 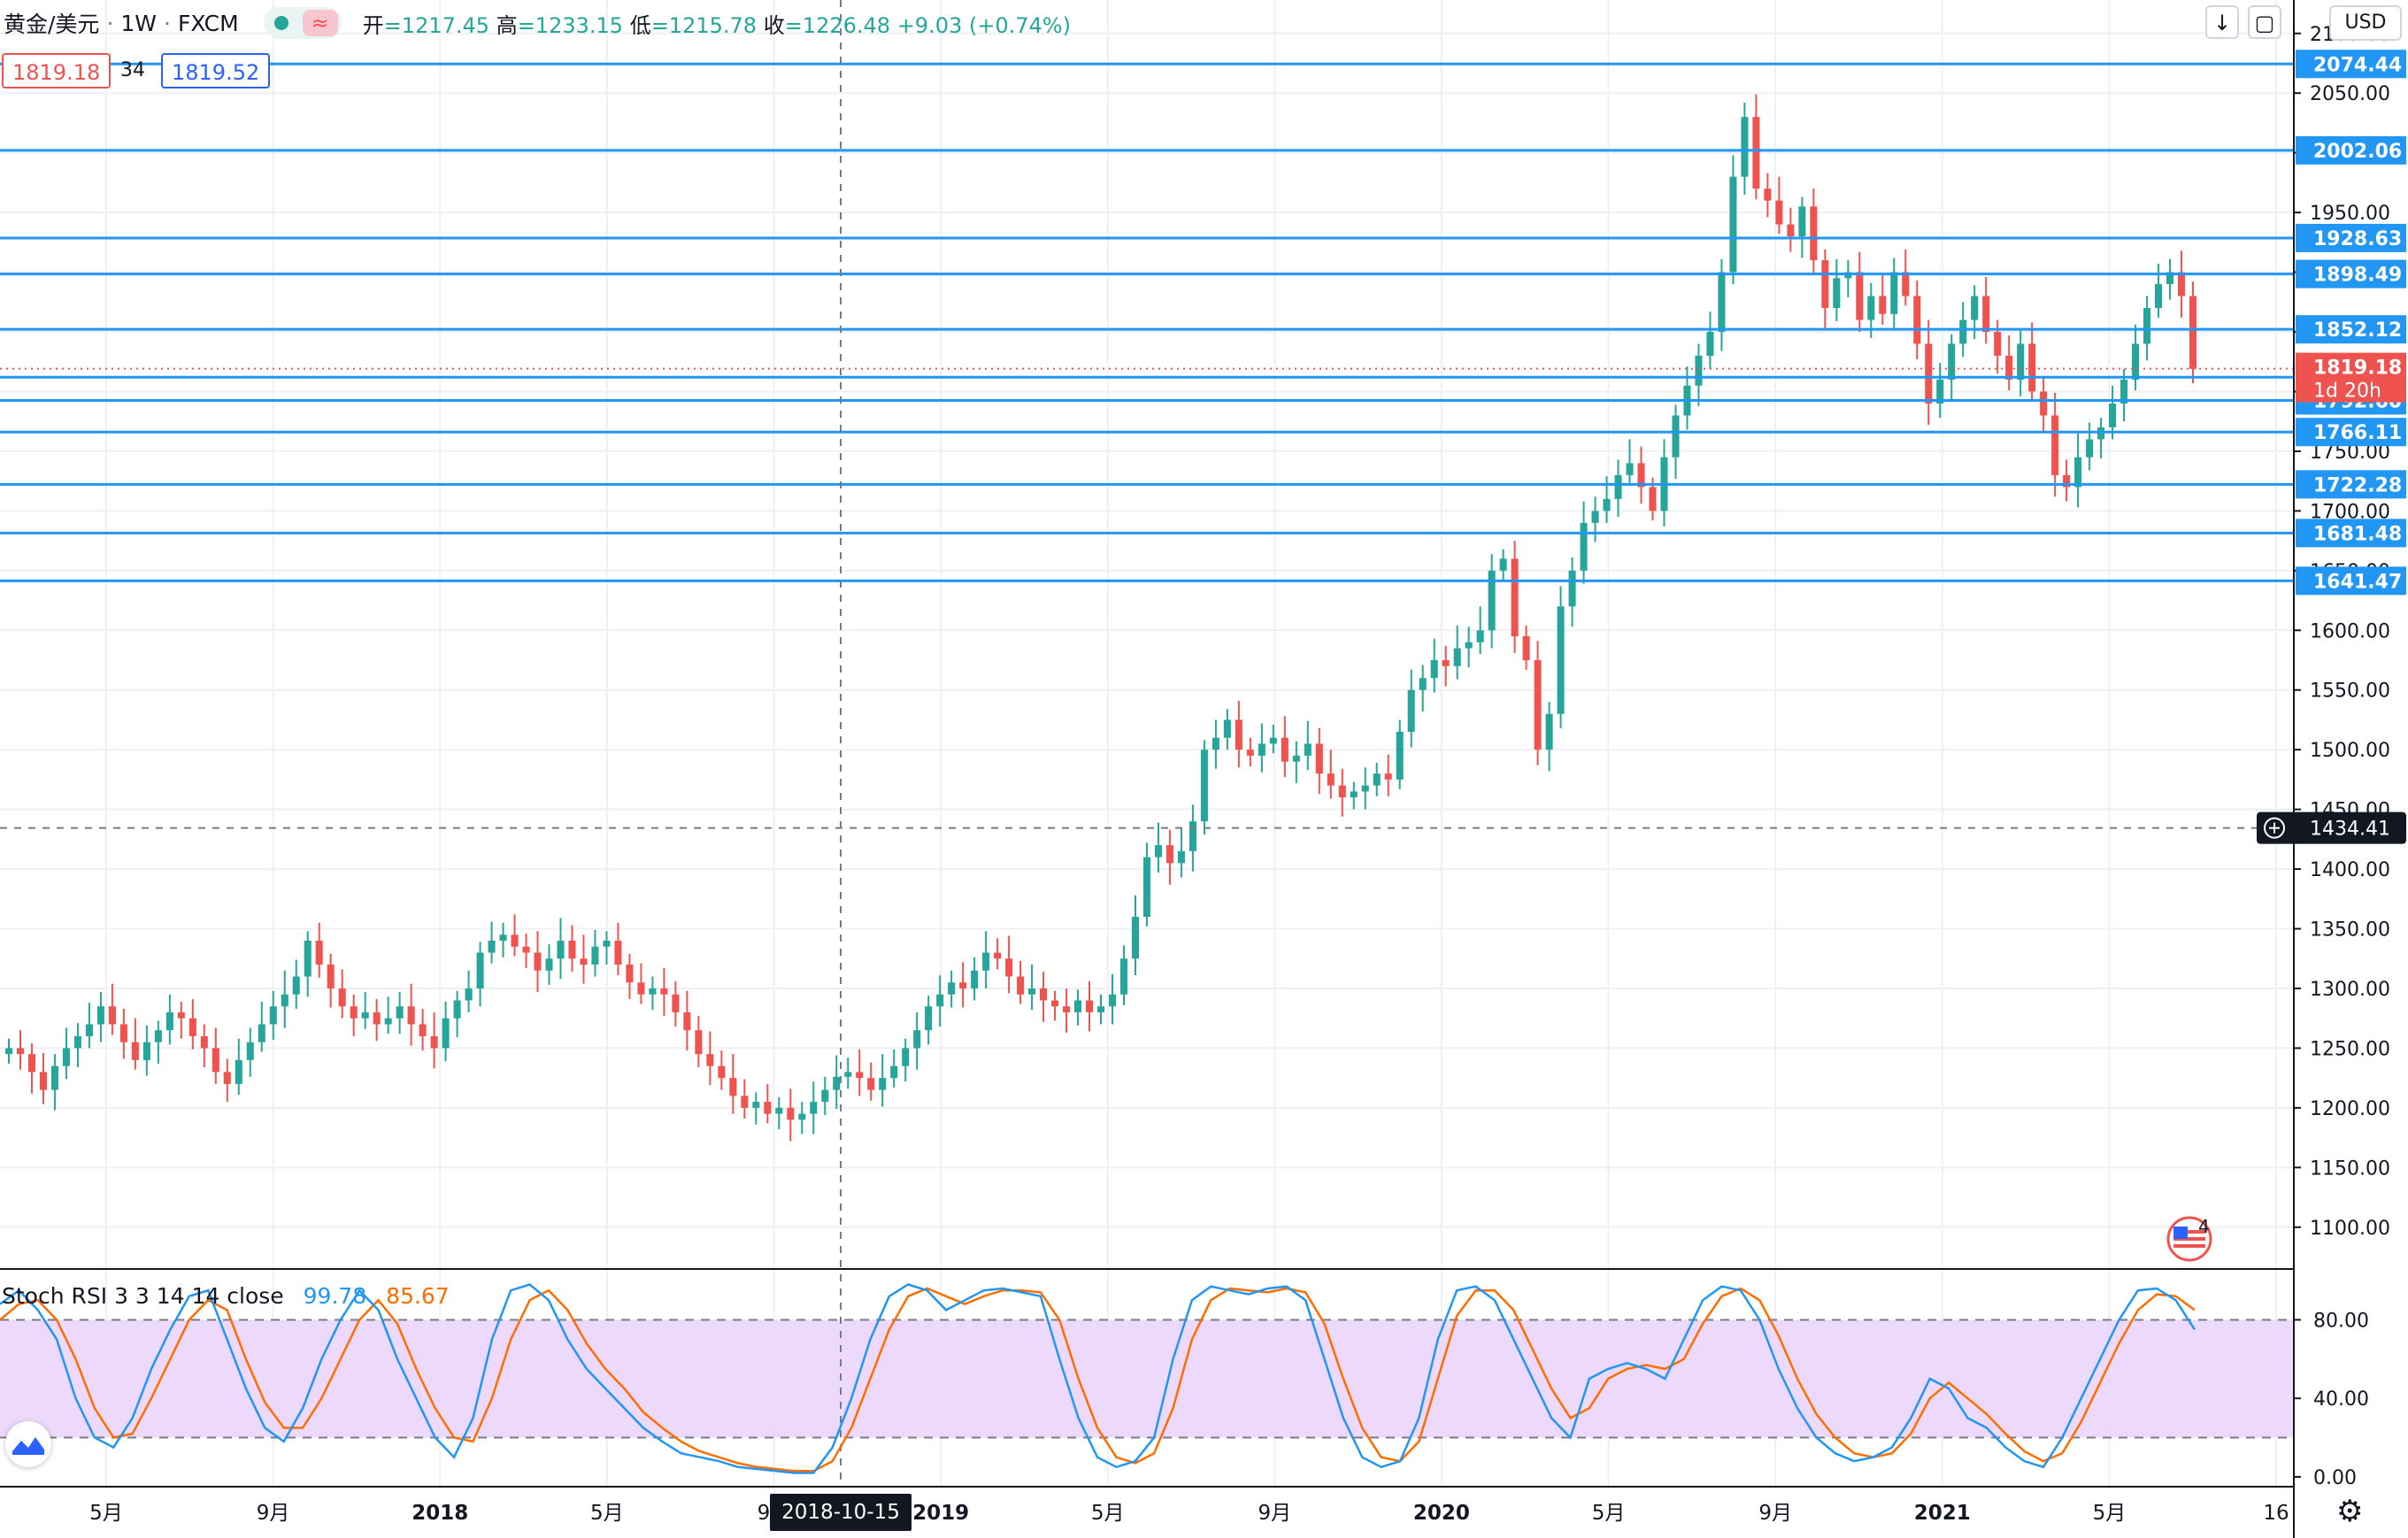 I want to click on price-tick-label: 1100.00, so click(x=2350, y=1229).